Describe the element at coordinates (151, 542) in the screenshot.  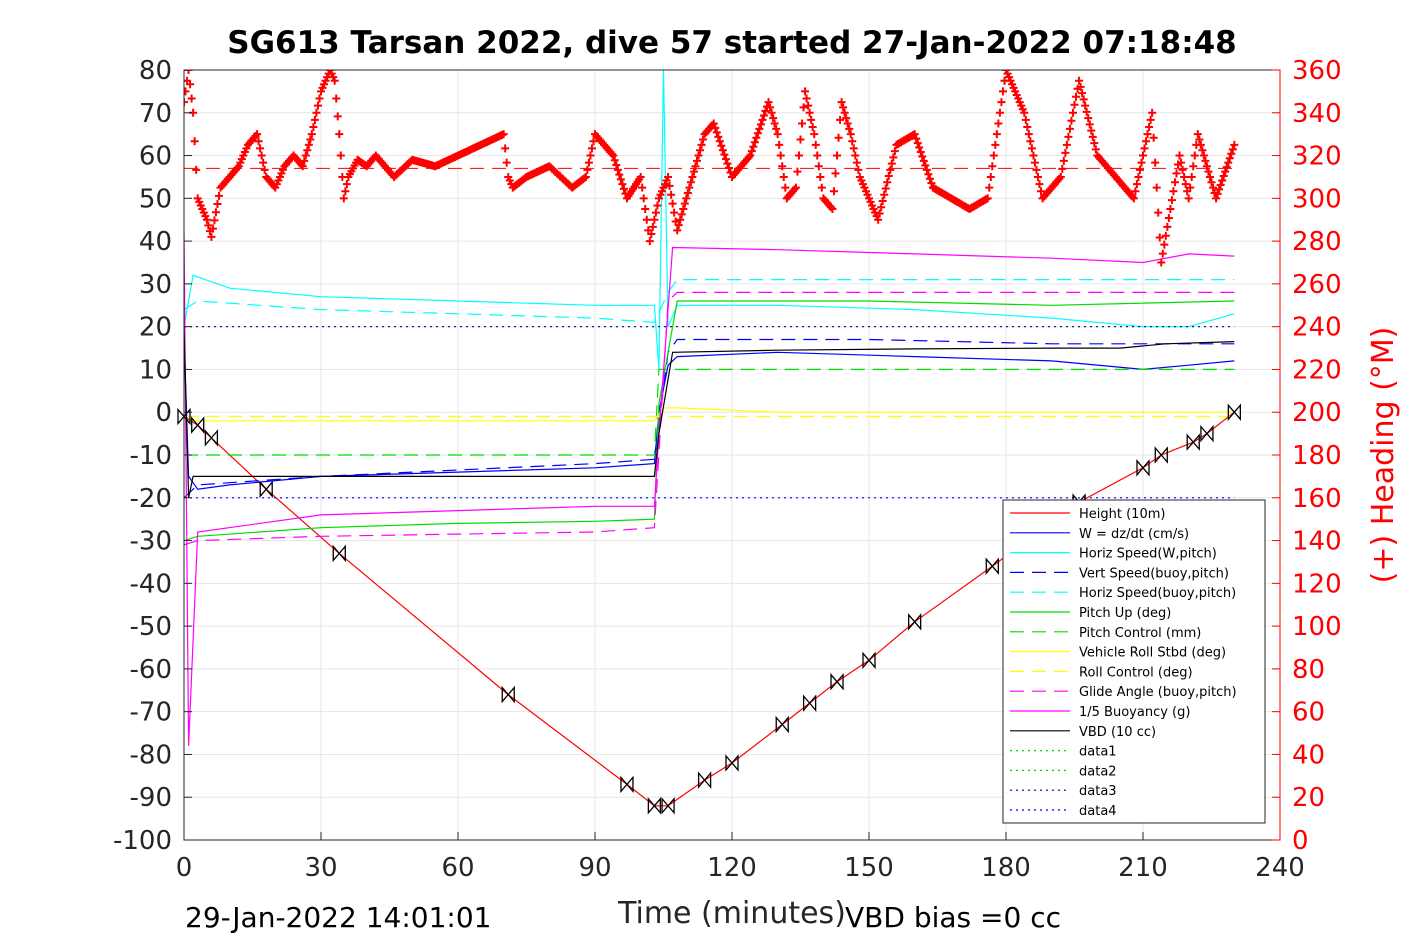
I see `y-tick-label: -30` at that location.